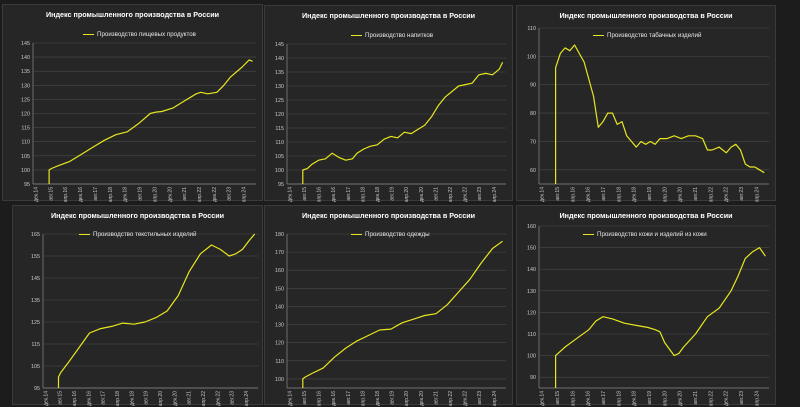 The height and width of the screenshot is (407, 800). What do you see at coordinates (533, 142) in the screenshot?
I see `y-tick-label: 70` at bounding box center [533, 142].